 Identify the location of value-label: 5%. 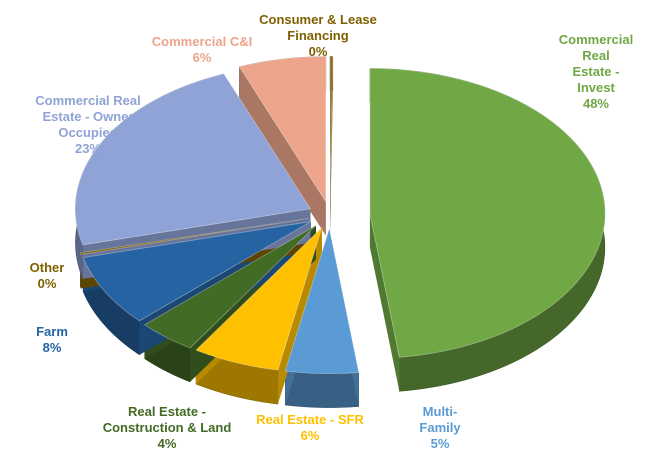
(440, 443).